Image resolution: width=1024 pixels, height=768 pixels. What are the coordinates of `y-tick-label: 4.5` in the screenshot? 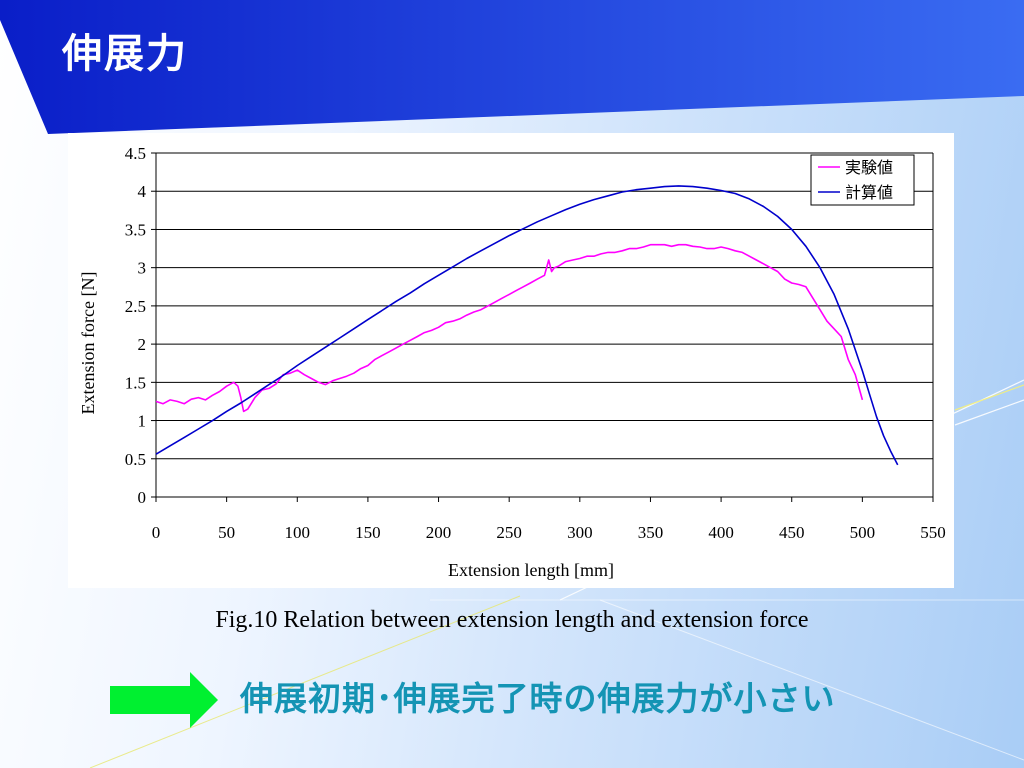 It's located at (135, 153).